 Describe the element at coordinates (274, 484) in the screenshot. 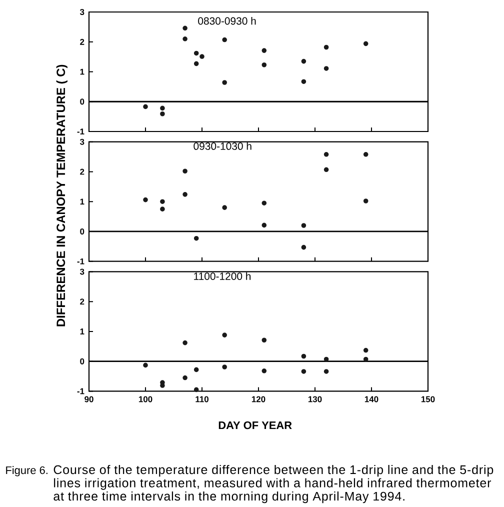

I see `text: Course of the temperature difference between the 1-drip line and the 5-drip lines irrigation treatment, measured with a hand-held infrared thermometer at three time intervals in the morning during April-May 1994.` at that location.